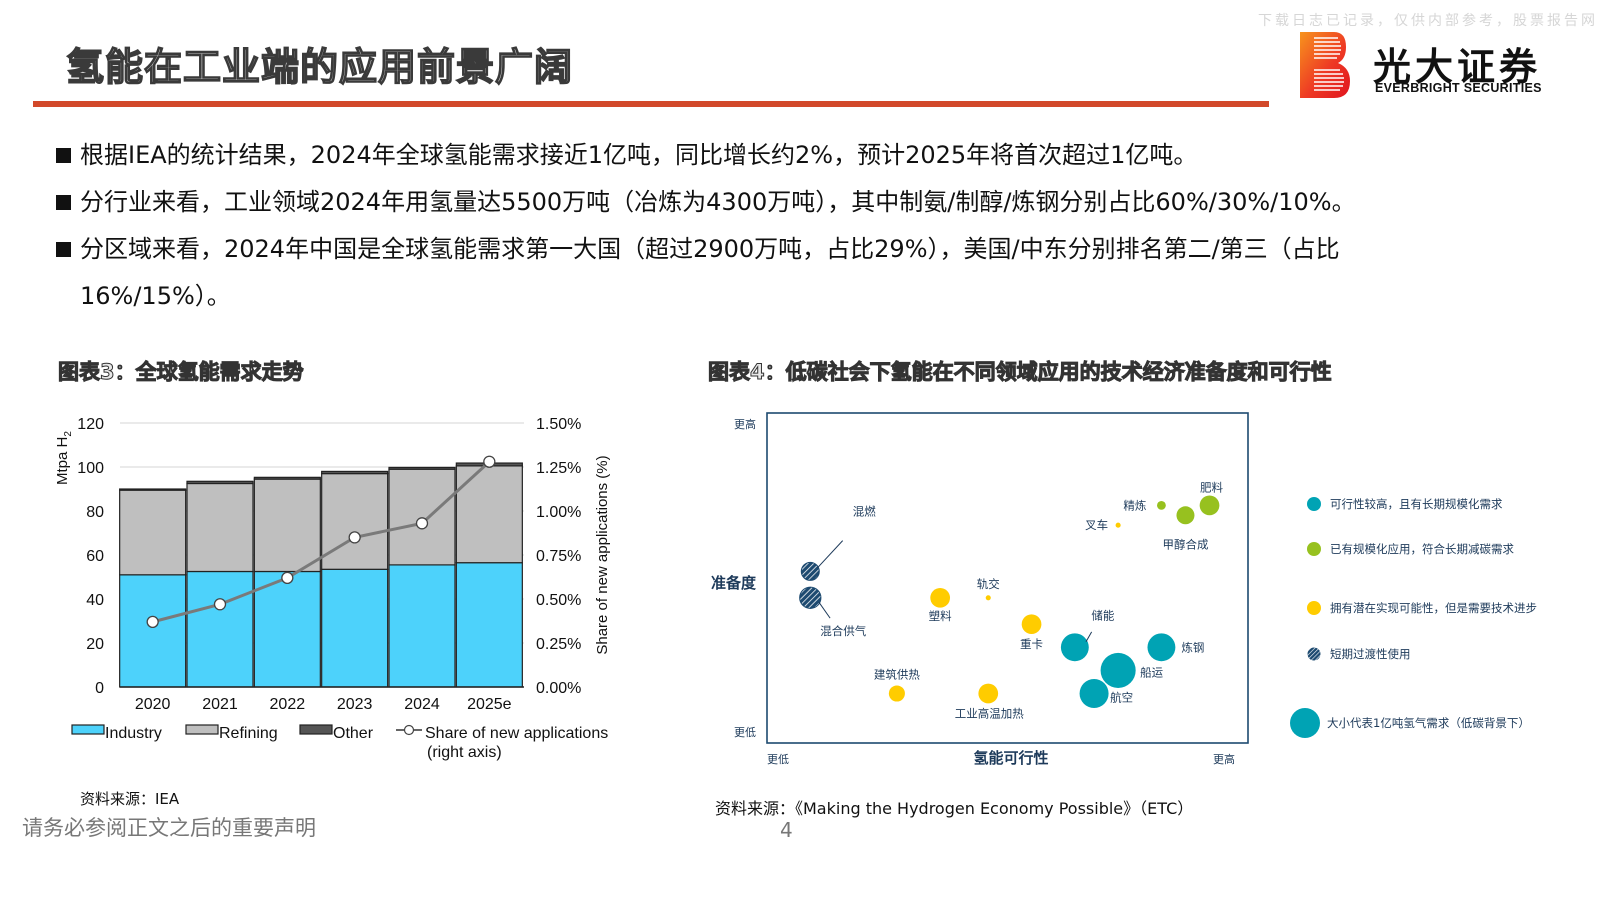  What do you see at coordinates (1020, 372) in the screenshot?
I see `figure4-title: 图表4：低碳社会下氢能在不同领域应用的技术经济准备度和可行性` at bounding box center [1020, 372].